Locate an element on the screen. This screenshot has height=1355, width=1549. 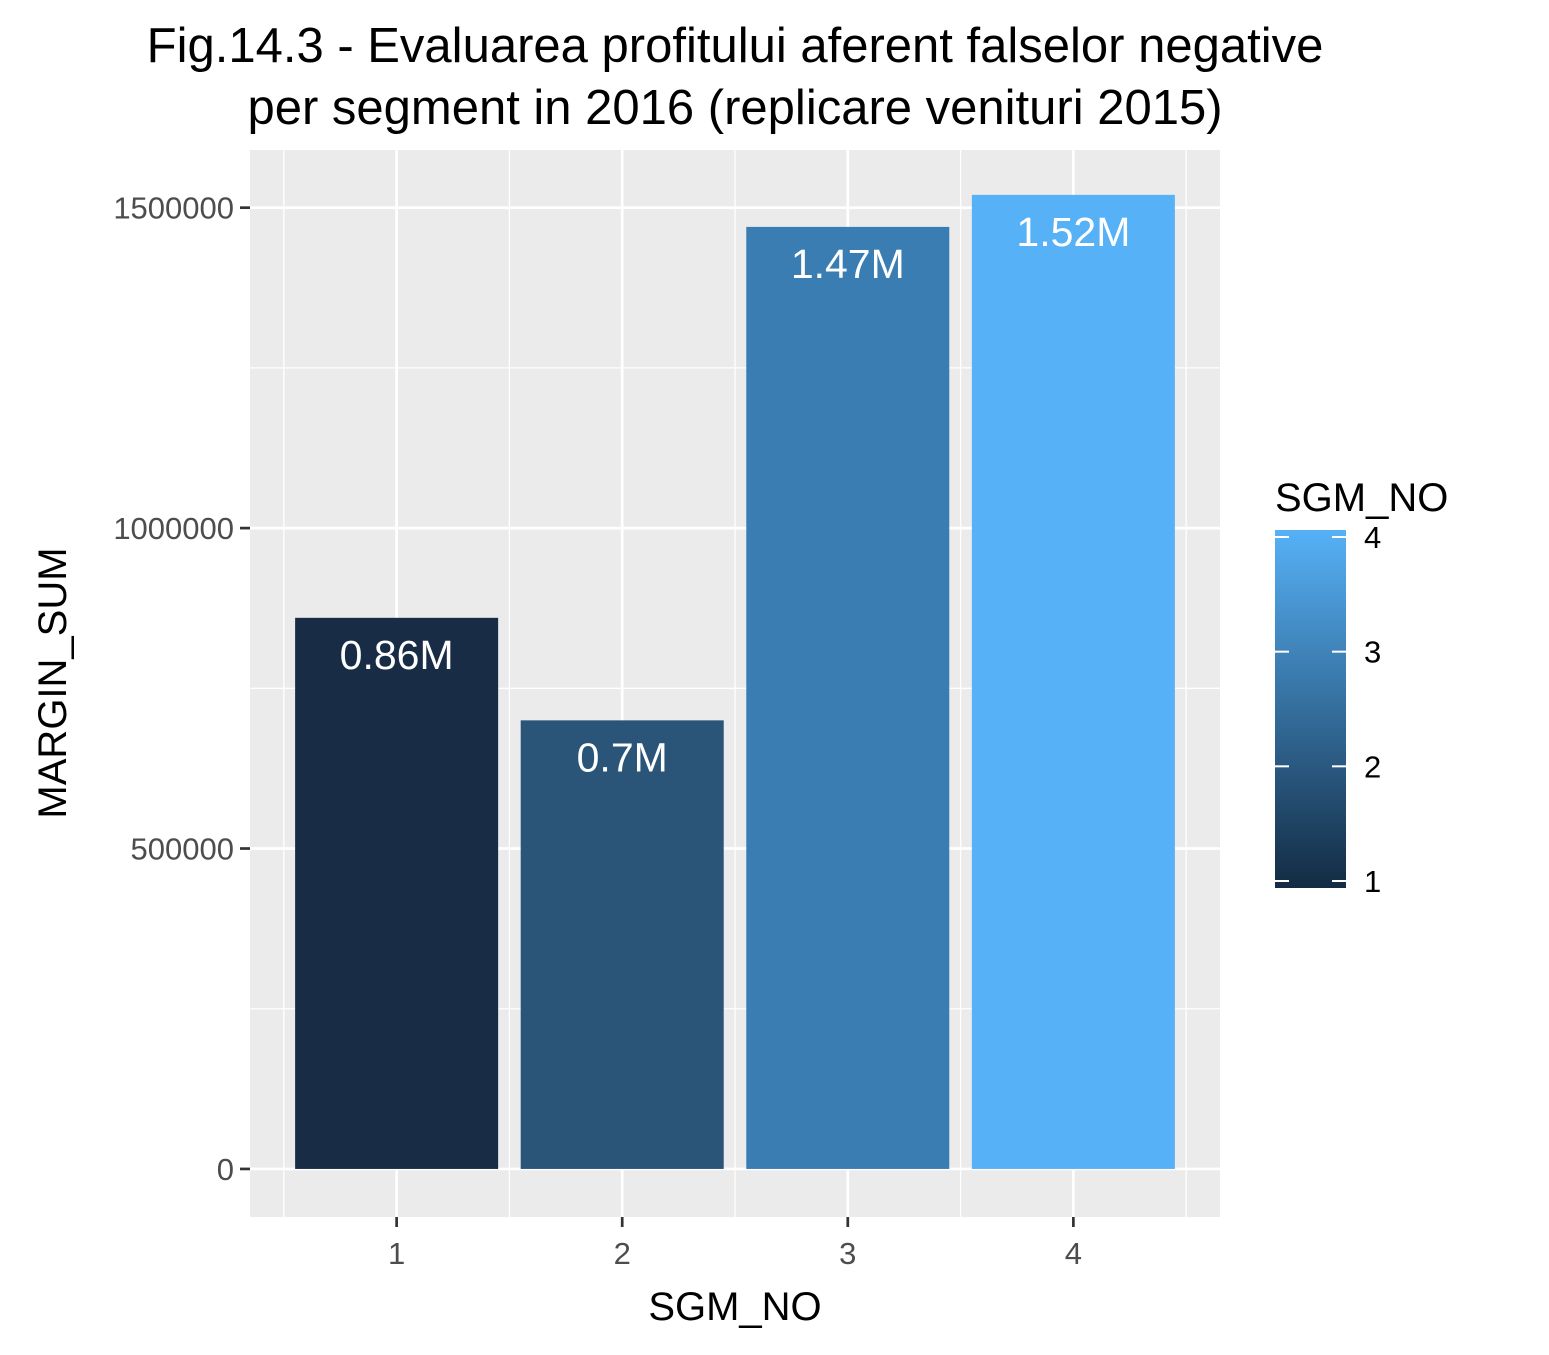
legend-tick-label: 2 is located at coordinates (1372, 766).